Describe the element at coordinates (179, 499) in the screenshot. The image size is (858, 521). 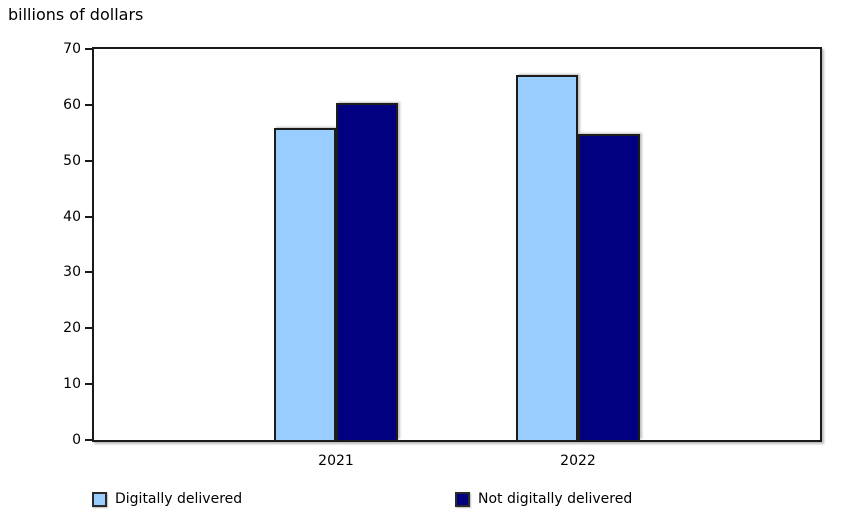
I see `legend-label-digitally-delivered: Digitally delivered` at that location.